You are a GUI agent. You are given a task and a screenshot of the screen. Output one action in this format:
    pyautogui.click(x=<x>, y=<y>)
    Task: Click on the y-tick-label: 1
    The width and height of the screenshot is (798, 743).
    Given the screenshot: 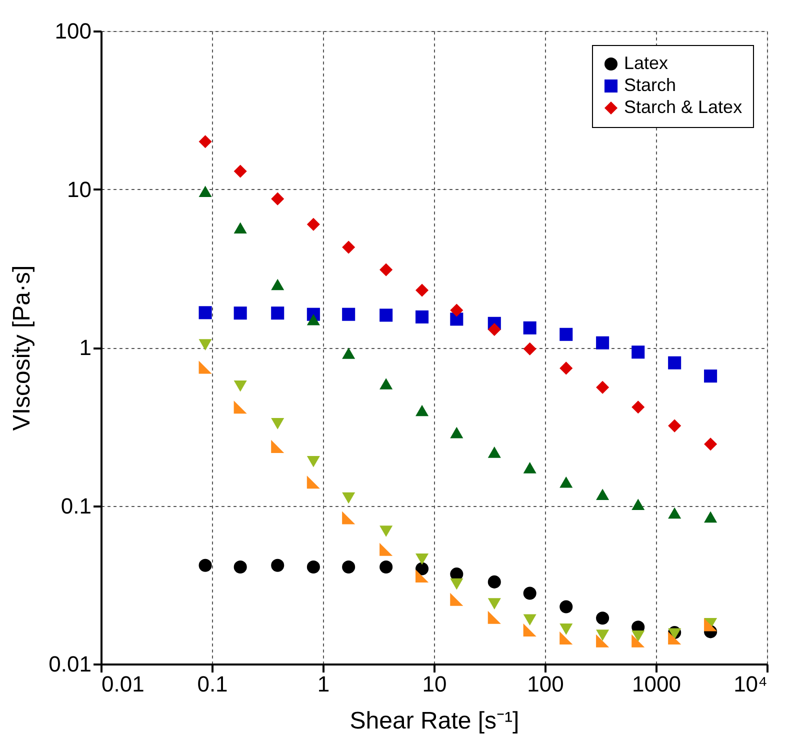 What is the action you would take?
    pyautogui.click(x=85, y=347)
    